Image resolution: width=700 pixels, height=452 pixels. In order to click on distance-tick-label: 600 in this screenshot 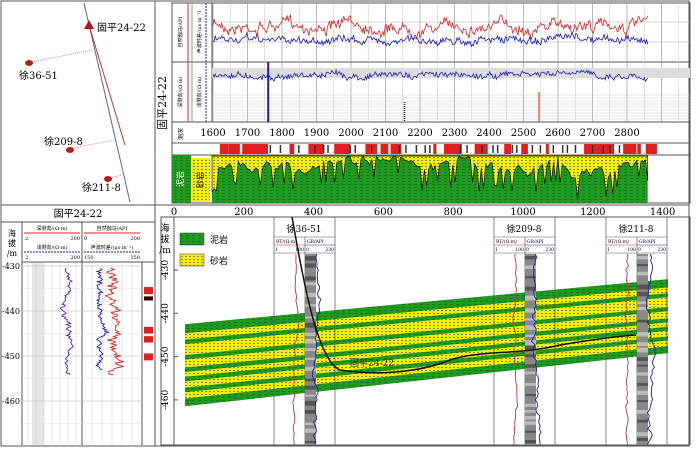, I will do `click(383, 212)`.